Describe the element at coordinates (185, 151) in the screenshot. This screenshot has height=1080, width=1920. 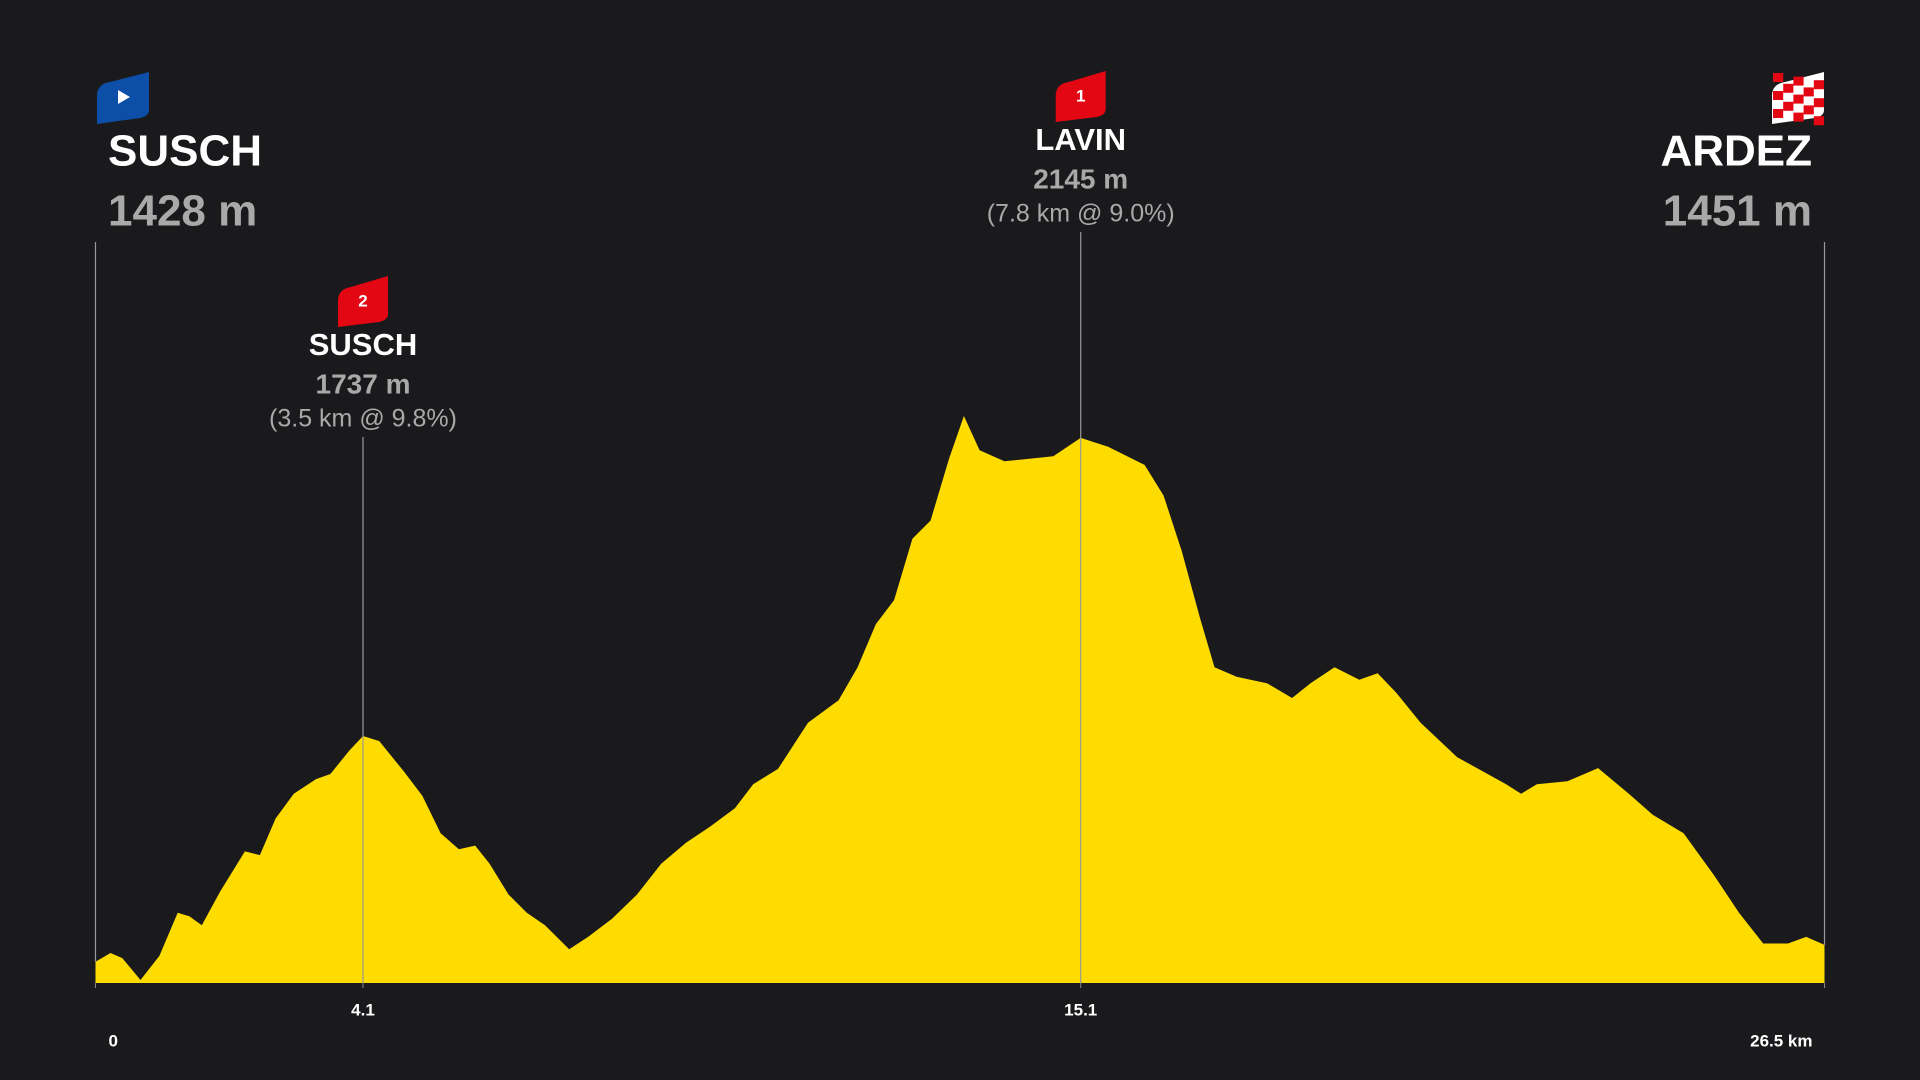
I see `start-name: SUSCH` at that location.